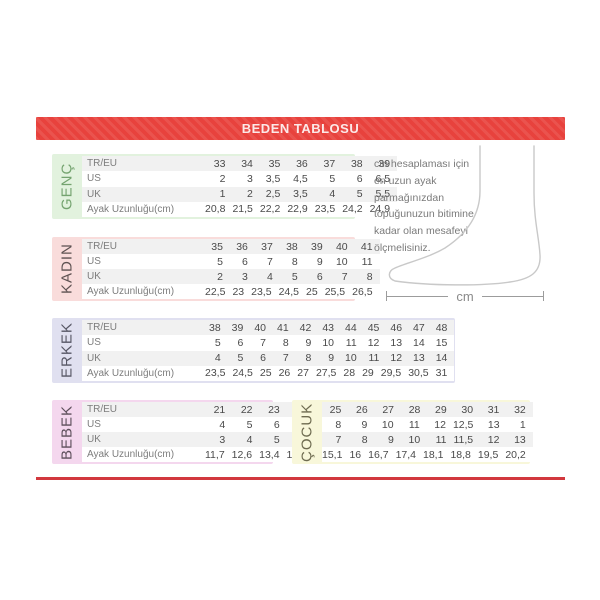 The image size is (600, 600). I want to click on size-cell: 41, so click(366, 246).